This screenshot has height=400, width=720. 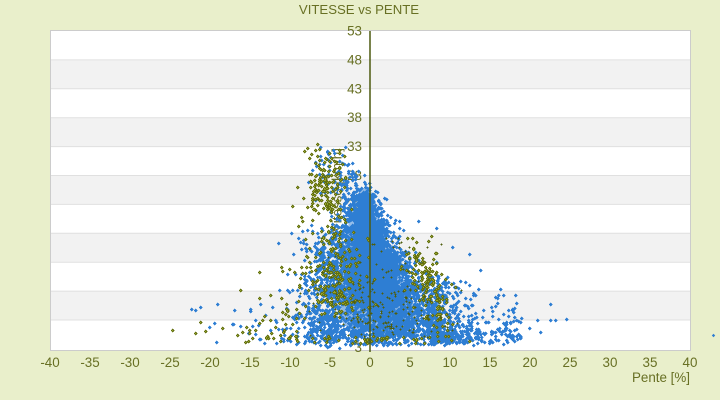 I want to click on svg-text: -35, so click(x=89, y=362).